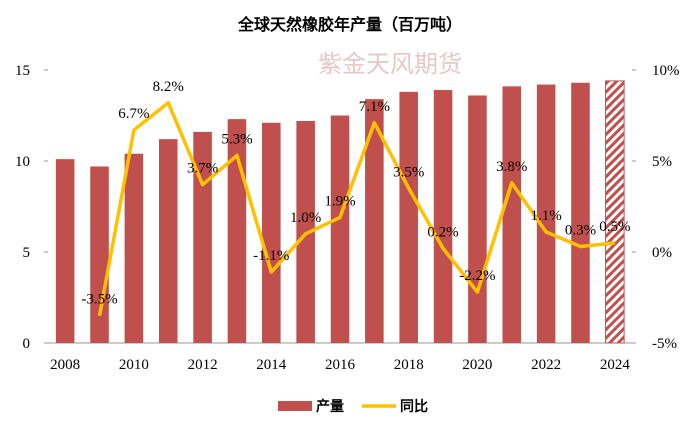 Image resolution: width=700 pixels, height=440 pixels. Describe the element at coordinates (666, 71) in the screenshot. I see `y2-tick-label: 10%` at that location.